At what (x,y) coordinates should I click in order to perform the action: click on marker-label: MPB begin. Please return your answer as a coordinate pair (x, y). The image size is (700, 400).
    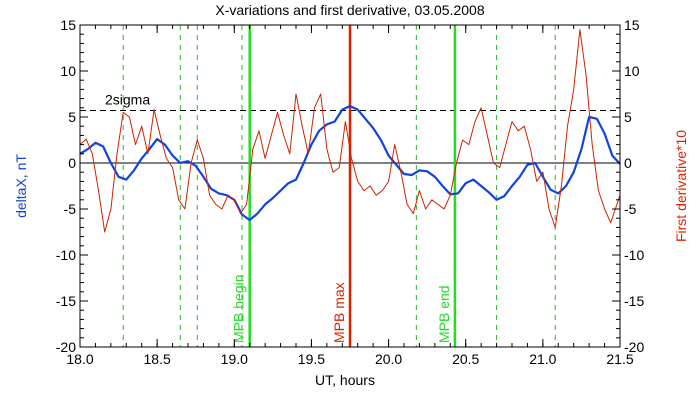
    Looking at the image, I should click on (239, 309).